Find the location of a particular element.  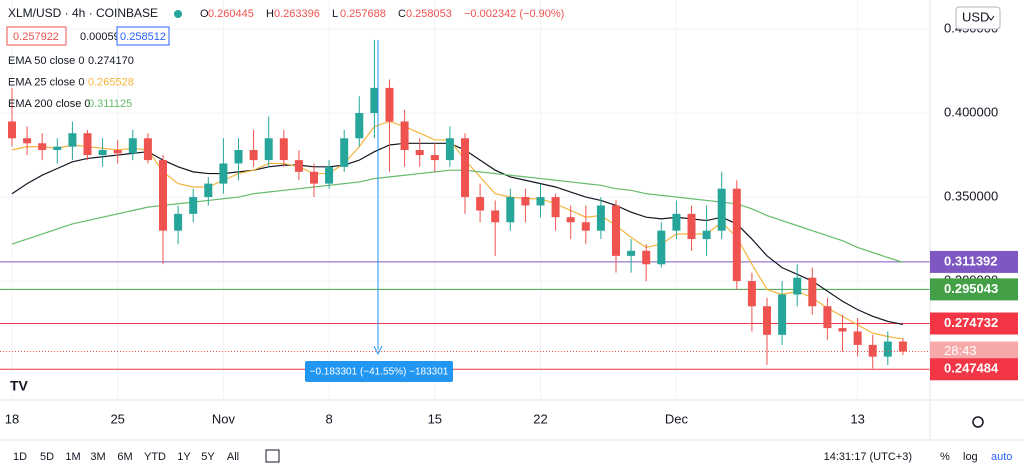

caret is located at coordinates (991, 18).